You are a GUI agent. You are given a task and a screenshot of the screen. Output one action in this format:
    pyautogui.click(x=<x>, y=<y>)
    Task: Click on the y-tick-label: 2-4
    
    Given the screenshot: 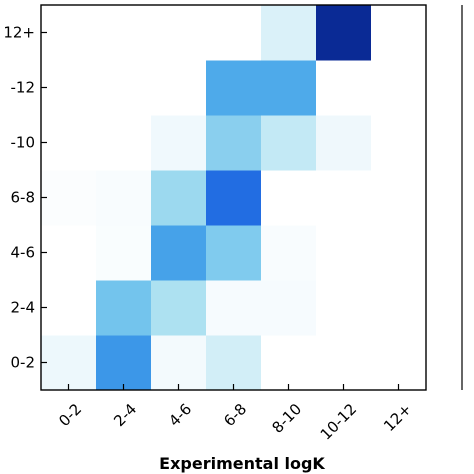 What is the action you would take?
    pyautogui.click(x=23, y=308)
    